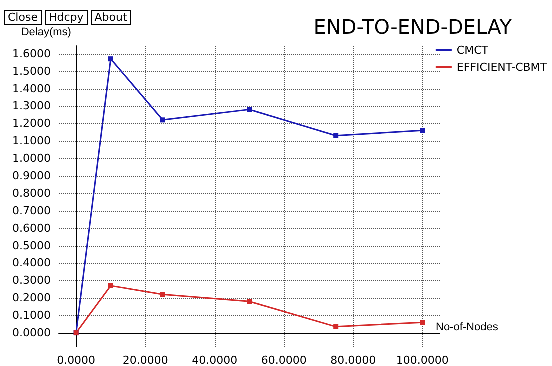  Describe the element at coordinates (46, 32) in the screenshot. I see `y-axis-title: Delay(ms)` at that location.